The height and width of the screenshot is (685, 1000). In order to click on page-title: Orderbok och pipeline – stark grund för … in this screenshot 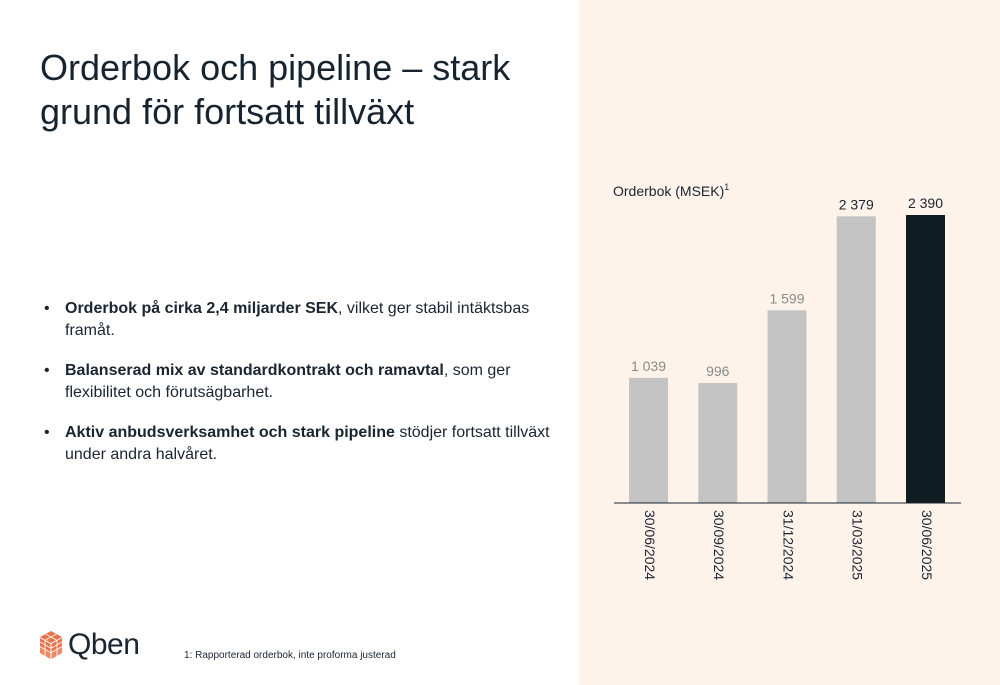, I will do `click(275, 89)`.